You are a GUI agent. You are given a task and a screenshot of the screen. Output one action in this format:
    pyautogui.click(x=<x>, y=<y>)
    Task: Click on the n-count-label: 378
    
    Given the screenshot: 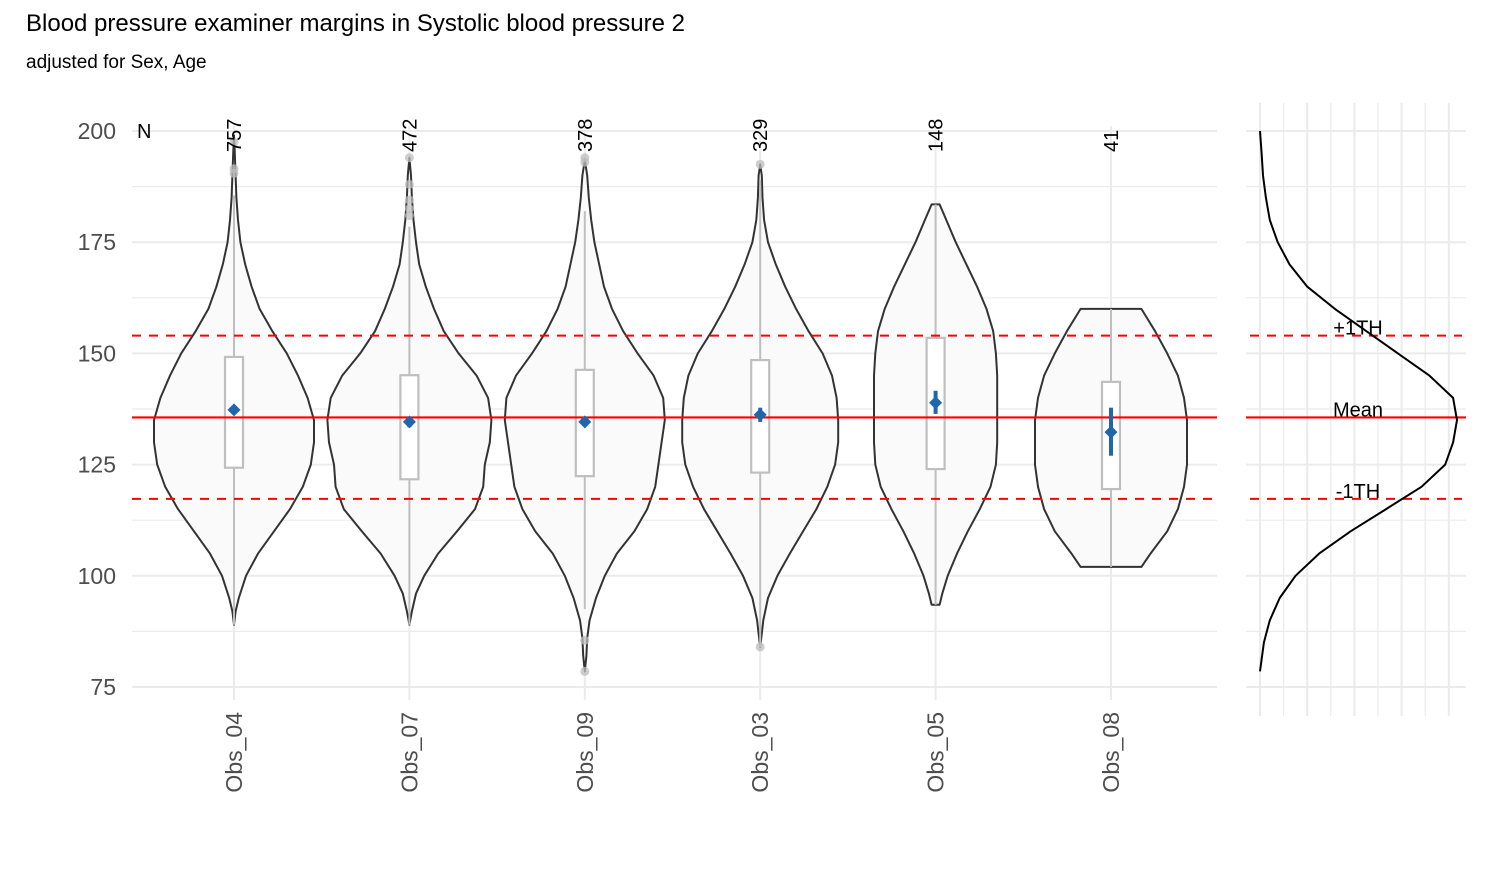 What is the action you would take?
    pyautogui.click(x=586, y=135)
    